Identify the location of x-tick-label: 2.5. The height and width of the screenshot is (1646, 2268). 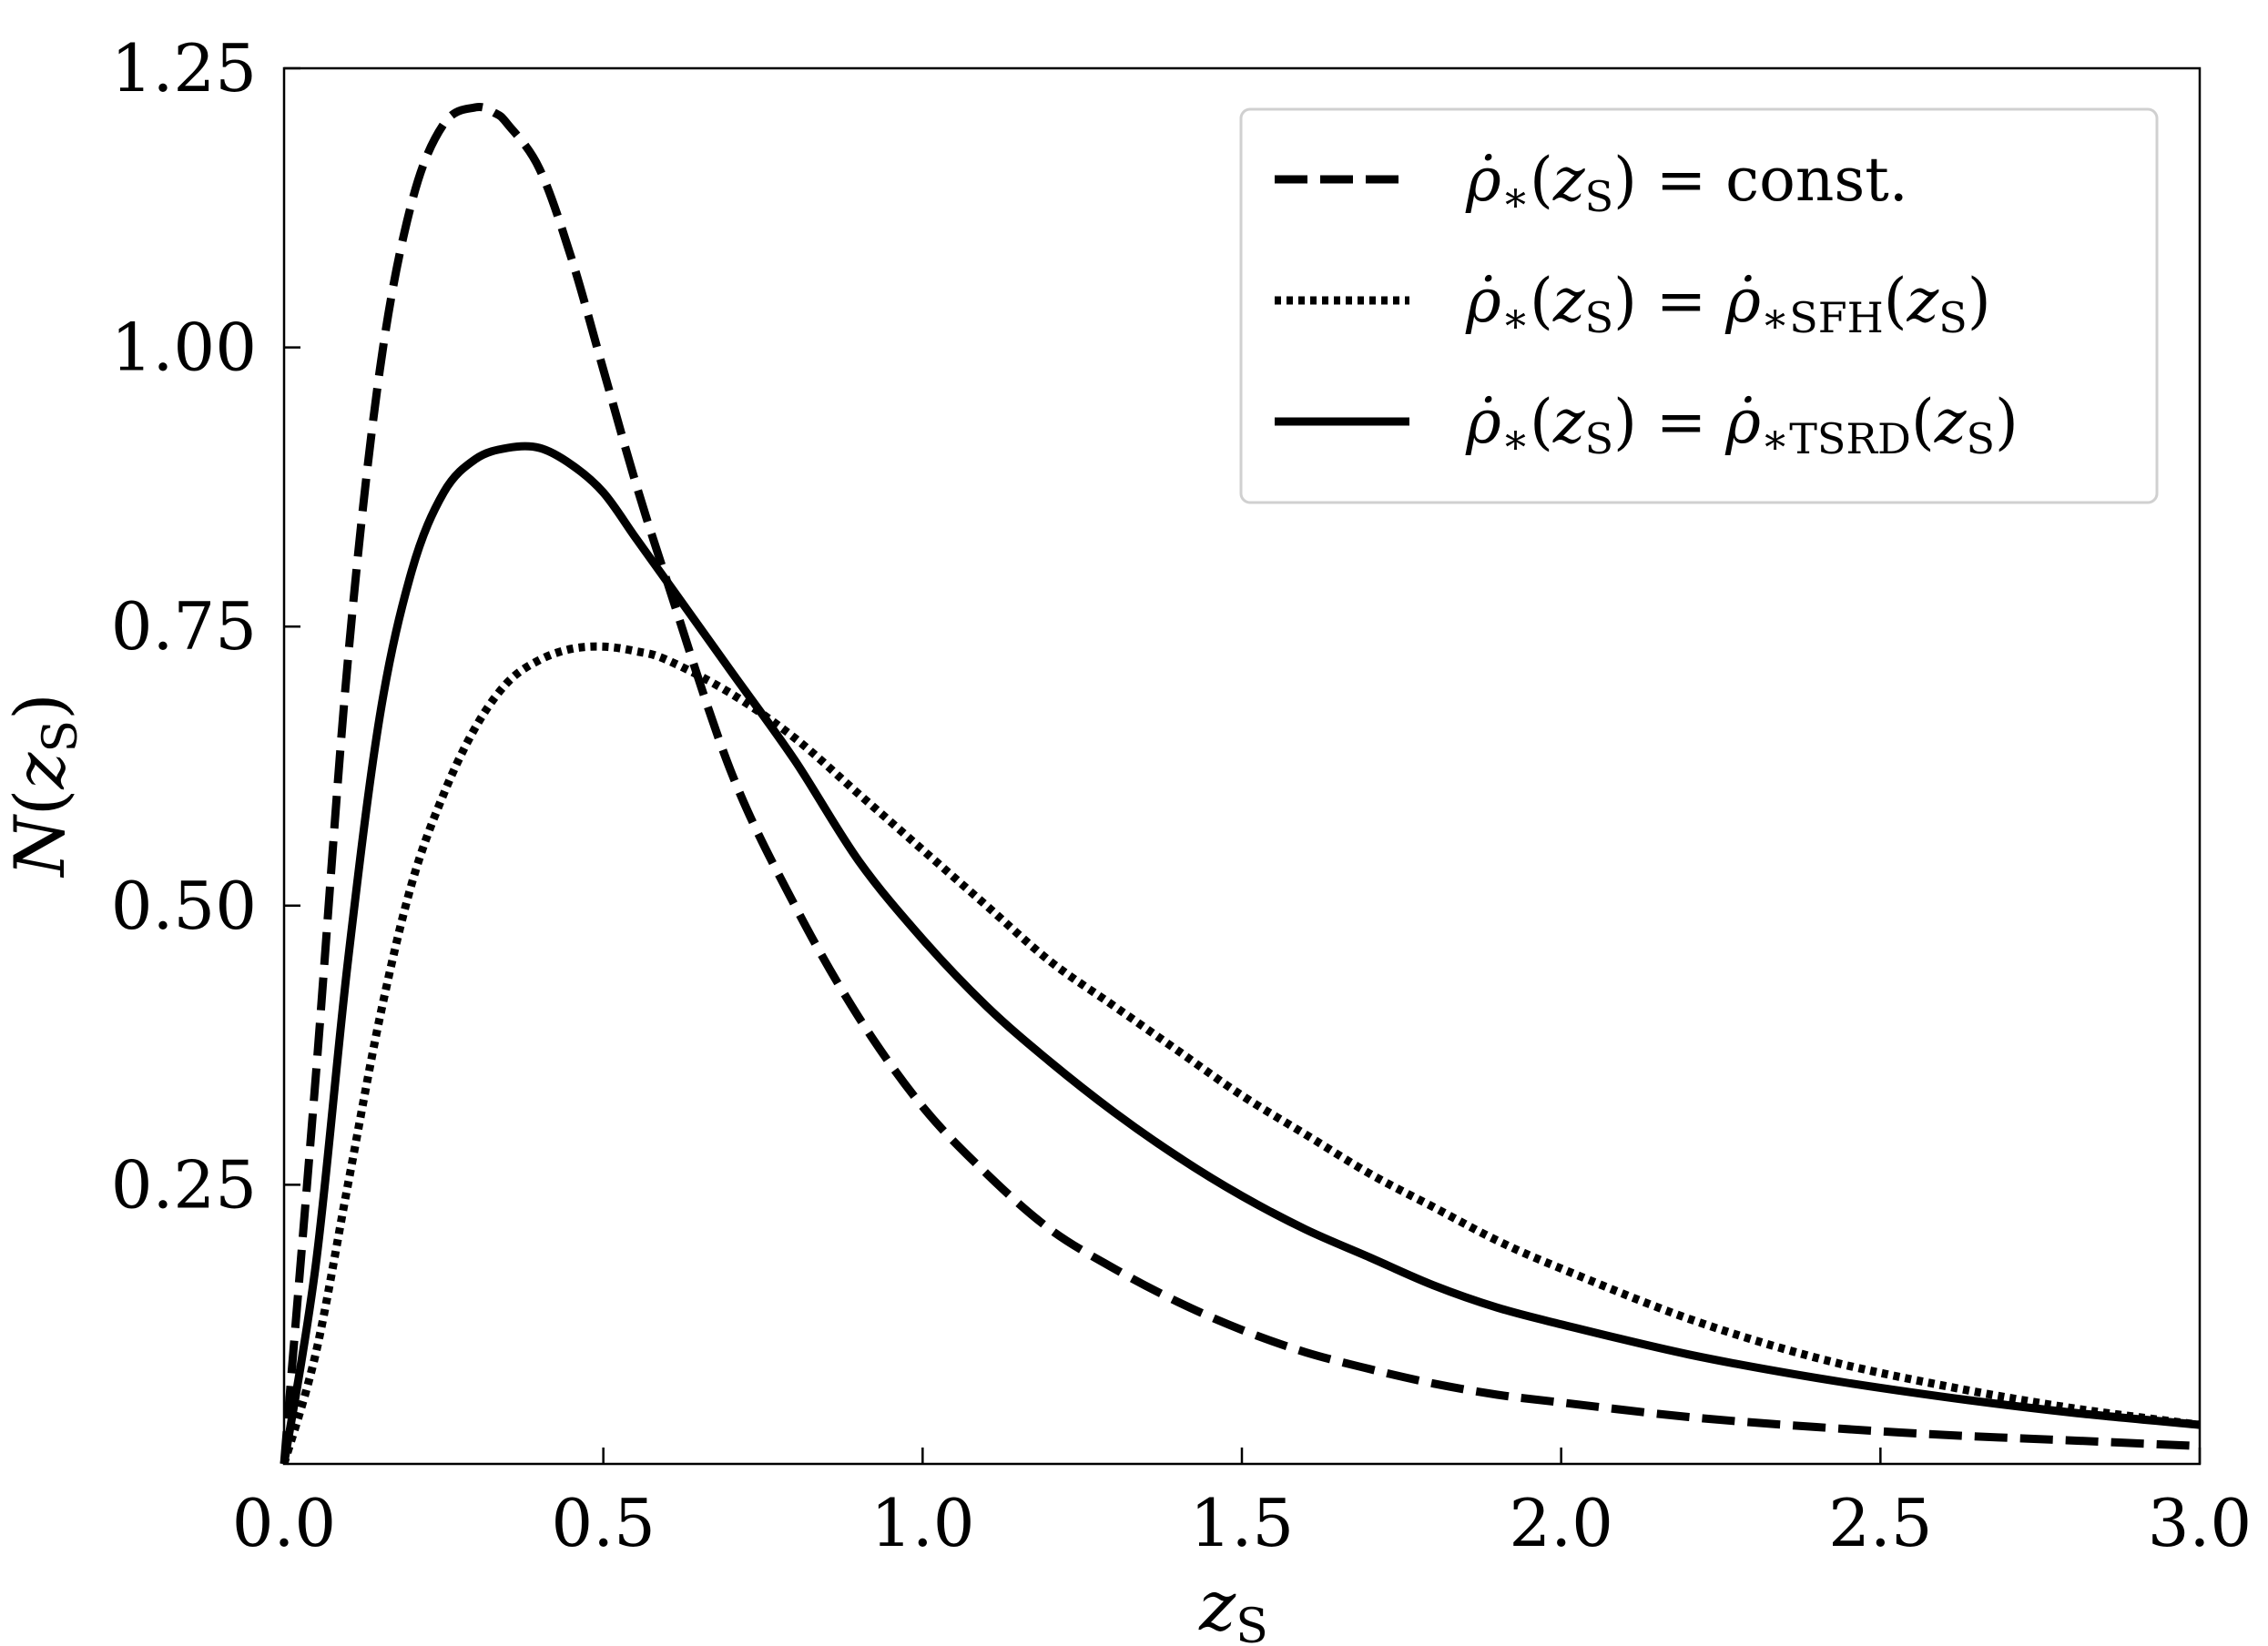
(1880, 1523).